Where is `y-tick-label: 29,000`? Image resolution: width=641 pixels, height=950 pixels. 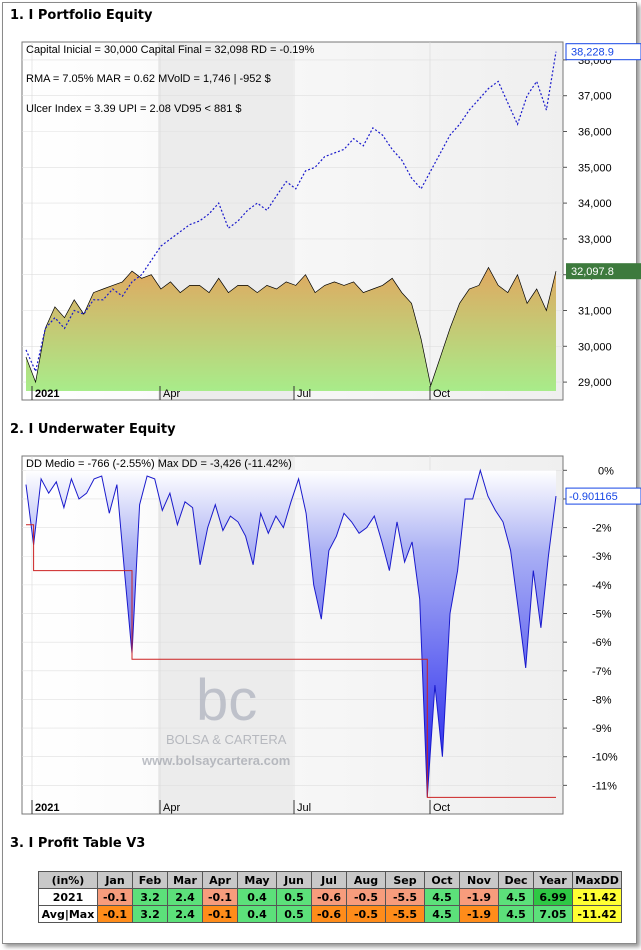 y-tick-label: 29,000 is located at coordinates (595, 383).